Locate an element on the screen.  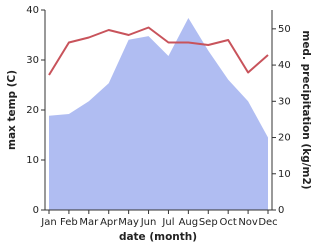
x-tick-label: Mar is located at coordinates (89, 222).